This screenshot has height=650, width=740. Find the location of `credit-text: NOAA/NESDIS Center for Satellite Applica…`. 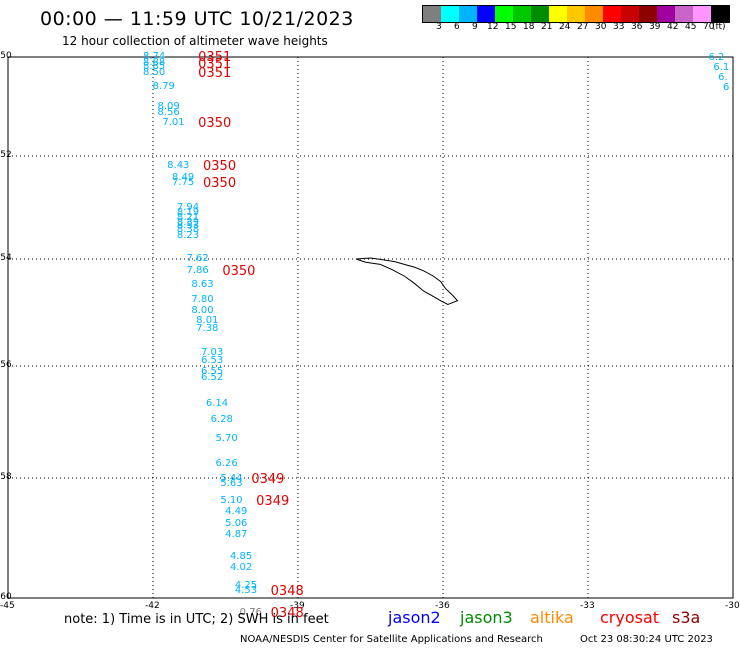

credit-text: NOAA/NESDIS Center for Satellite Applica… is located at coordinates (391, 639).